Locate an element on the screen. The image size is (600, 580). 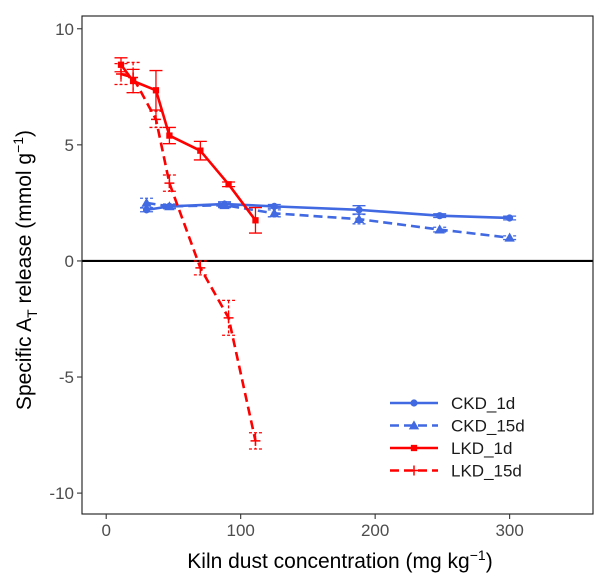
x-axis-title-main: Kiln dust concentration (mg kg is located at coordinates (328, 561).